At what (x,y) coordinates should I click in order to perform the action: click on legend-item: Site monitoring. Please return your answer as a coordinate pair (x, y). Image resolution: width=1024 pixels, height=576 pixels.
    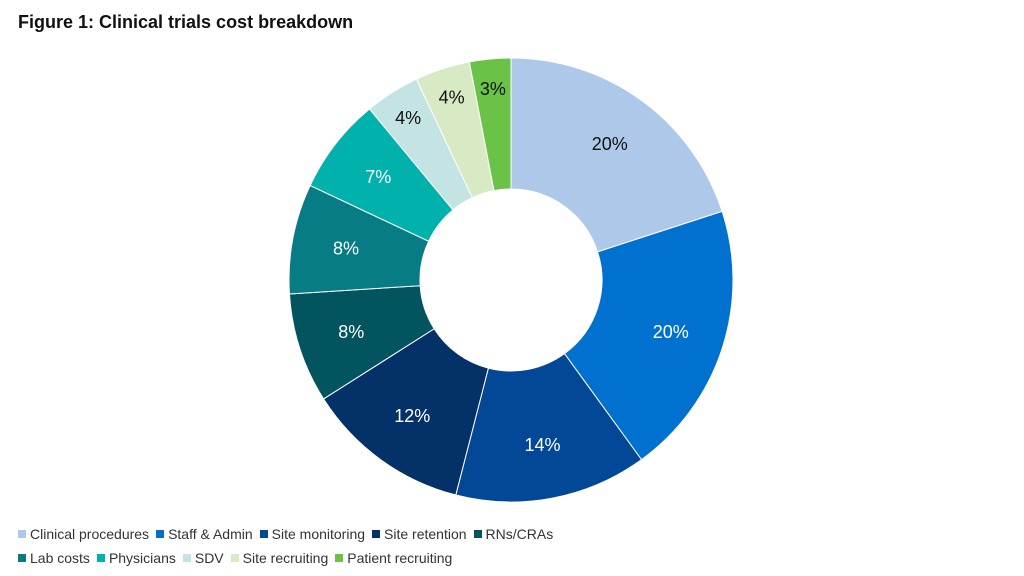
    Looking at the image, I should click on (312, 534).